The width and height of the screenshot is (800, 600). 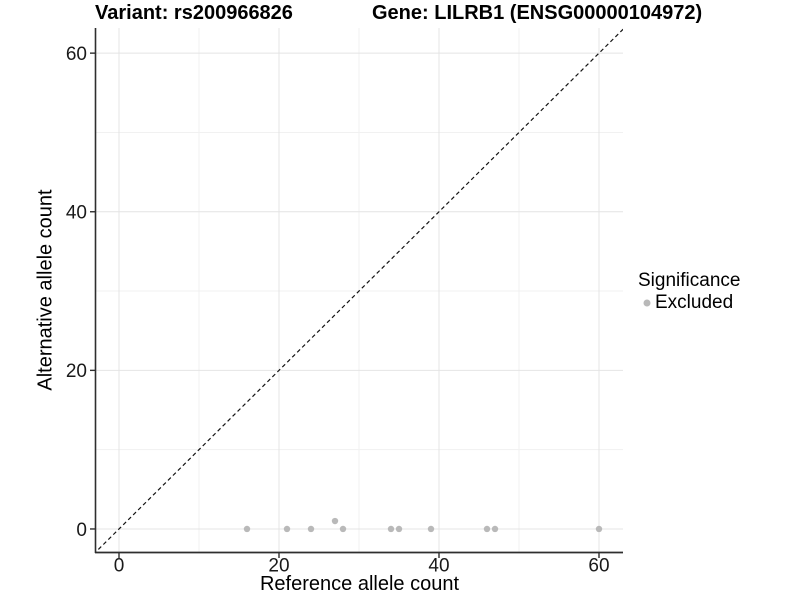 I want to click on legend: Significance Excluded, so click(x=689, y=292).